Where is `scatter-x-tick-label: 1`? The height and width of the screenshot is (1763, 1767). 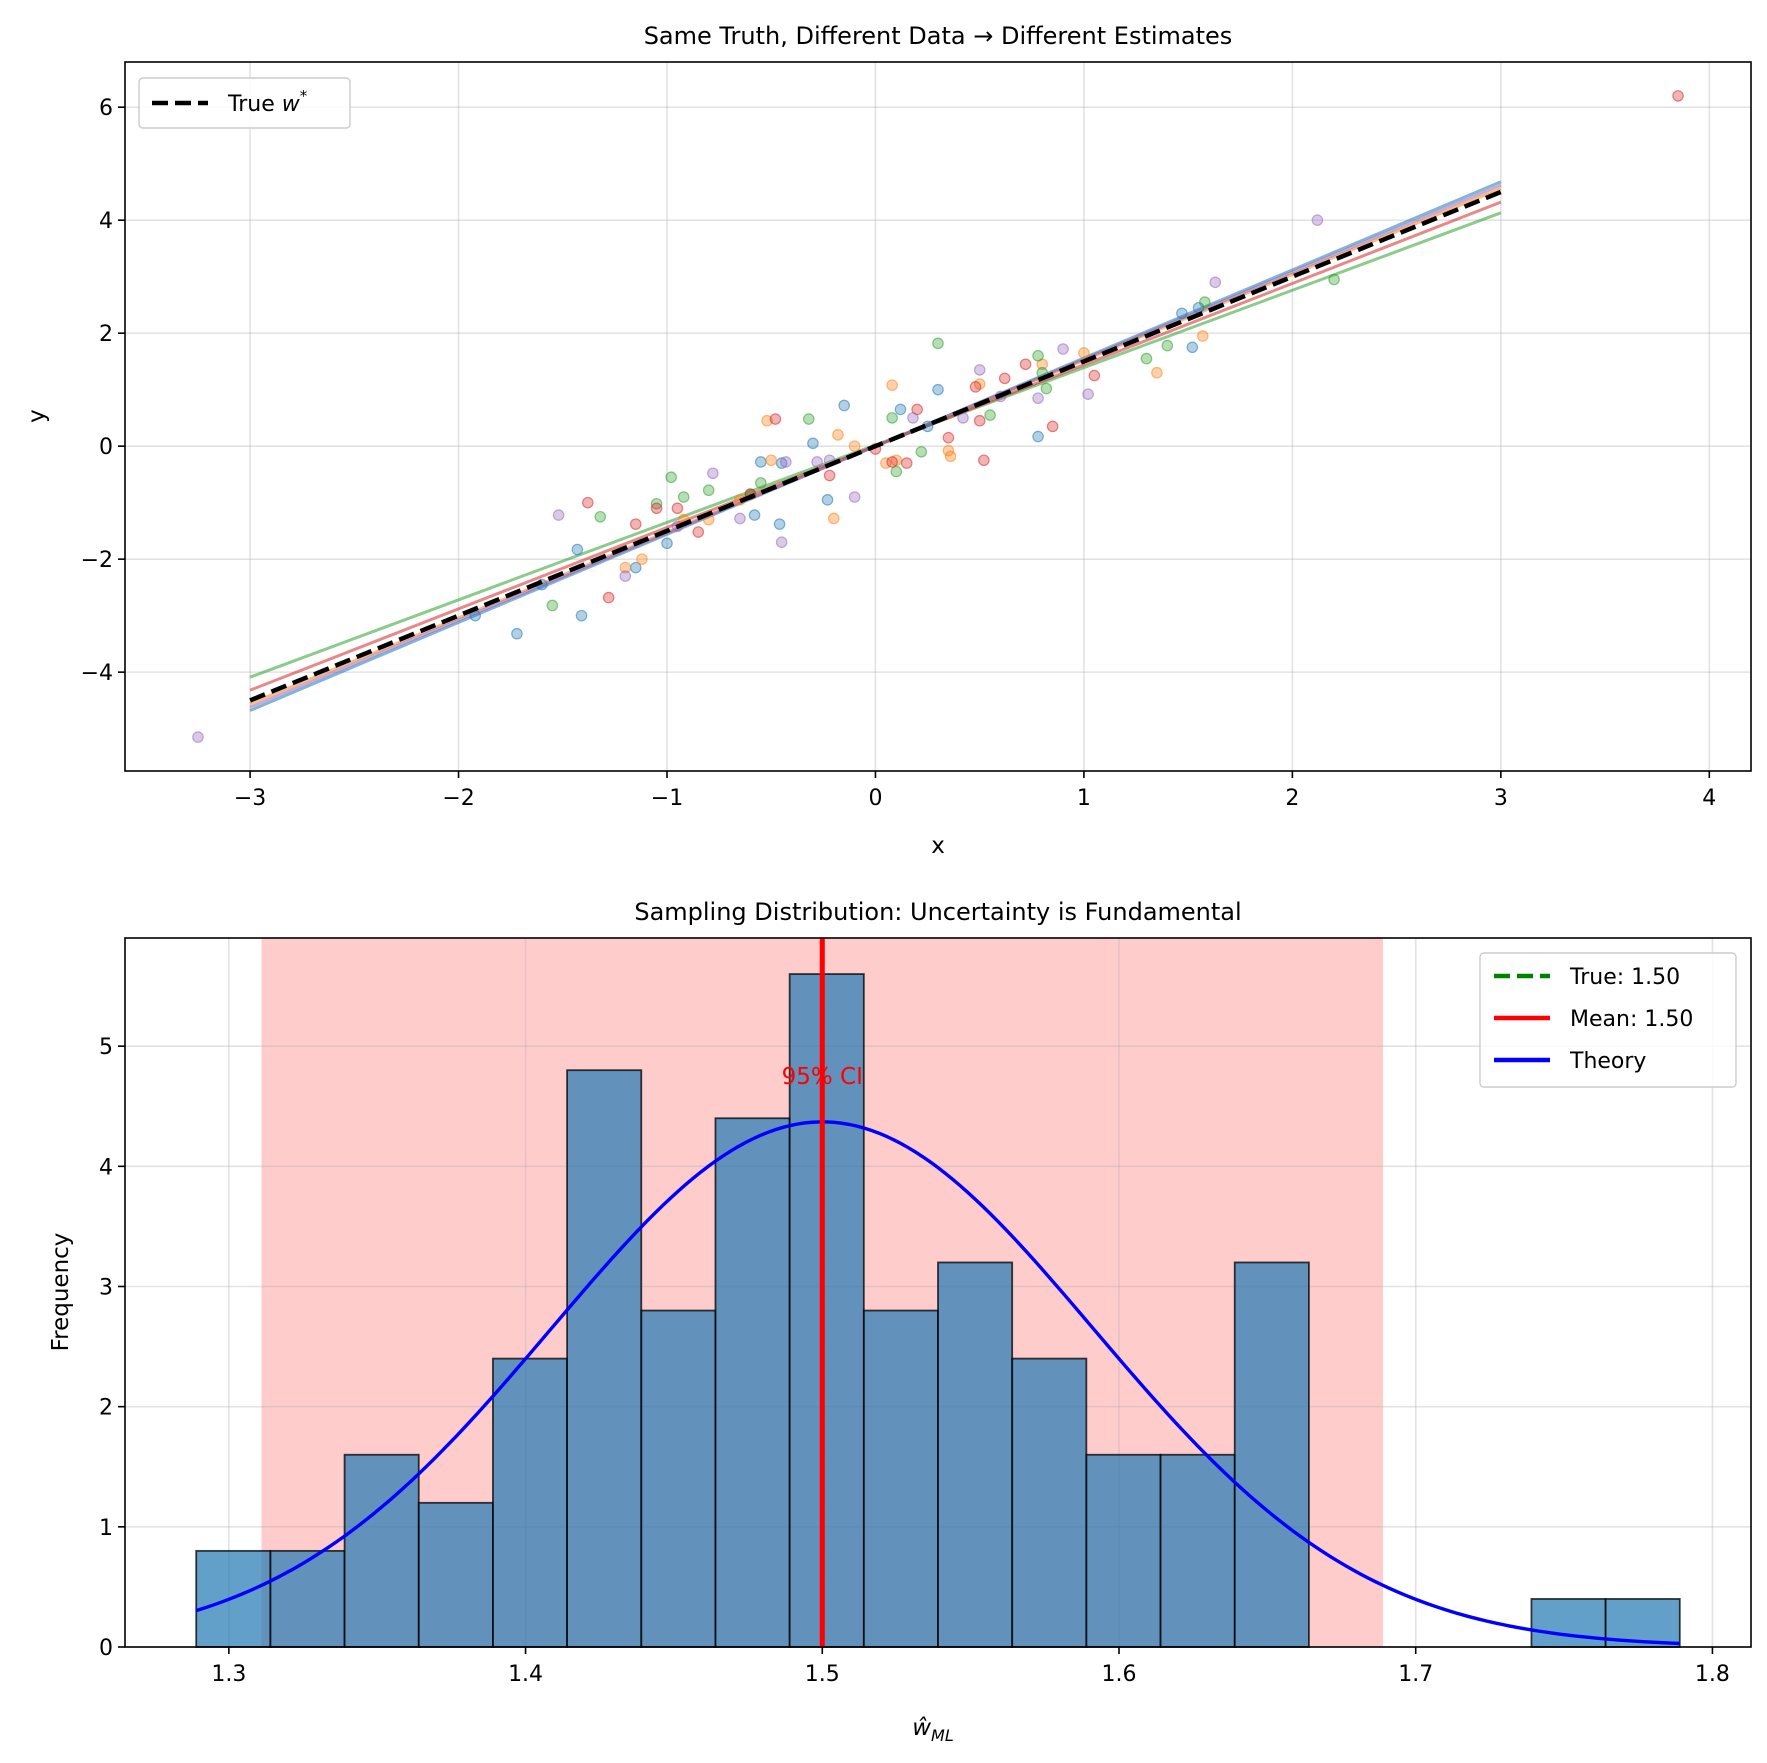 scatter-x-tick-label: 1 is located at coordinates (1084, 798).